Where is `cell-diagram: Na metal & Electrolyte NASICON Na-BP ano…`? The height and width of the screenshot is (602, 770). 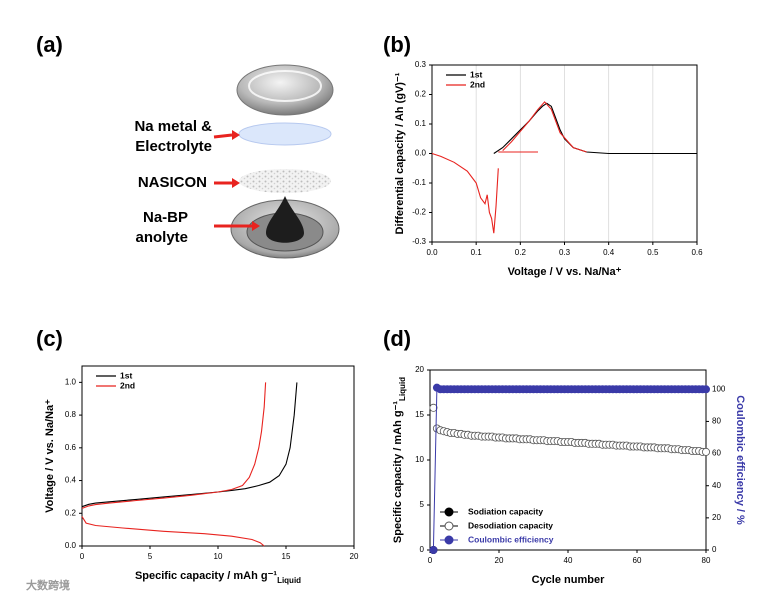
cell-diagram: Na metal & Electrolyte NASICON Na-BP ano… is located at coordinates (237, 161).